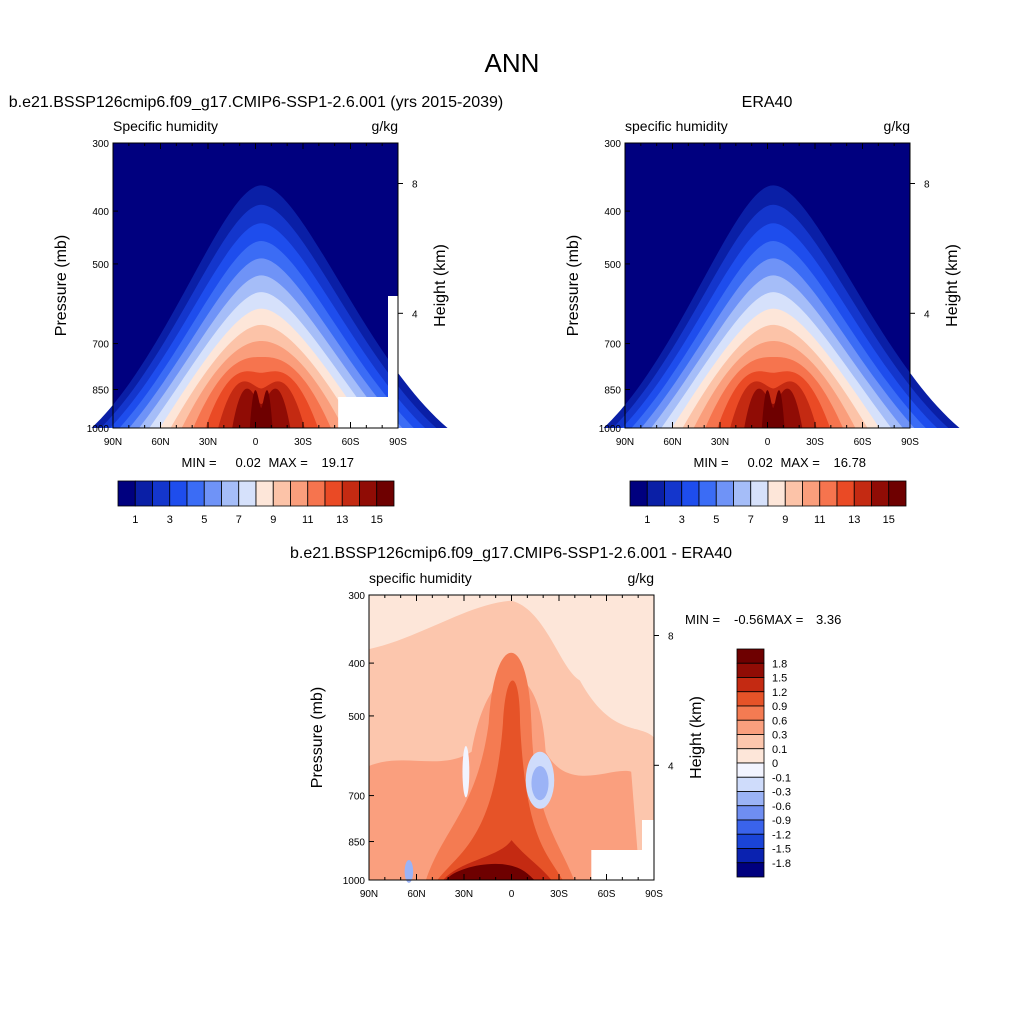 The width and height of the screenshot is (1024, 1024). What do you see at coordinates (850, 462) in the screenshot?
I see `max-value: 16.78` at bounding box center [850, 462].